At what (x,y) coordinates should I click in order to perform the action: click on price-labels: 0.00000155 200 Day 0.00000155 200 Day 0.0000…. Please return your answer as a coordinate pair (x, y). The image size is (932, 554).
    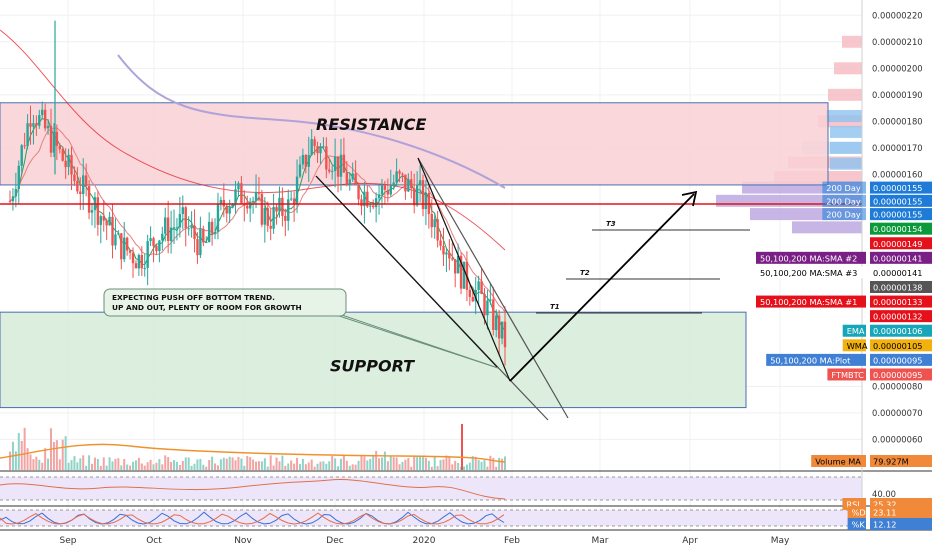
    Looking at the image, I should click on (844, 281).